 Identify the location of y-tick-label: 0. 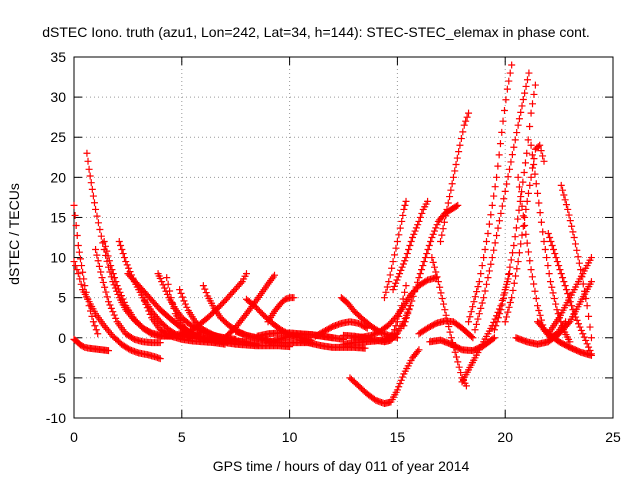
(62, 338).